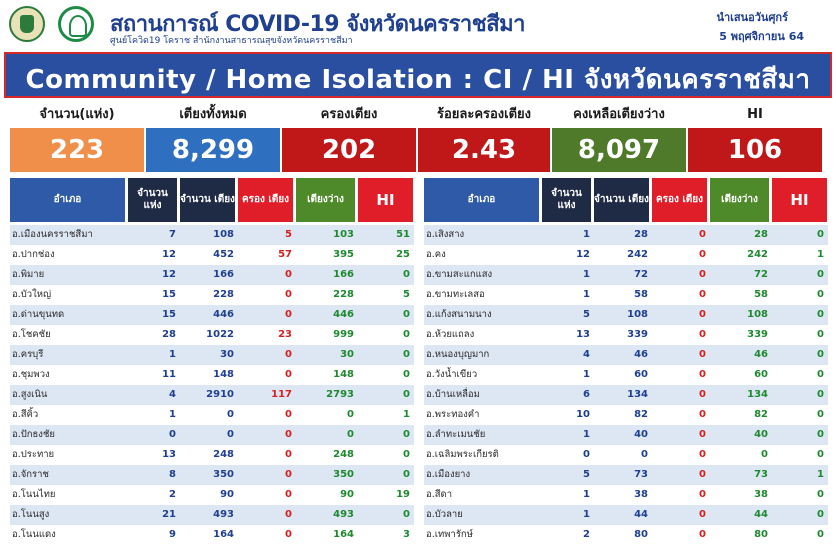 The image size is (836, 552). I want to click on district-name: อ.บัวลาย, so click(444, 514).